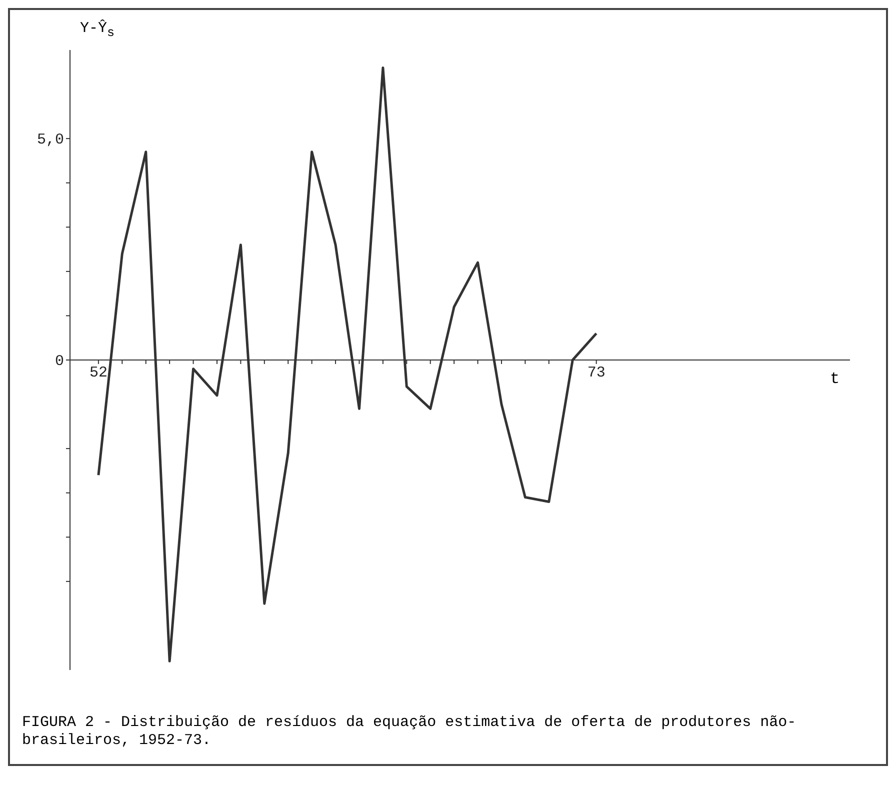 The height and width of the screenshot is (807, 894). Describe the element at coordinates (409, 732) in the screenshot. I see `text: FIGURA 2 - Distribuição de resíduos da equação estimativa de oferta de produtores não-brasileiros, 1952-73.` at that location.